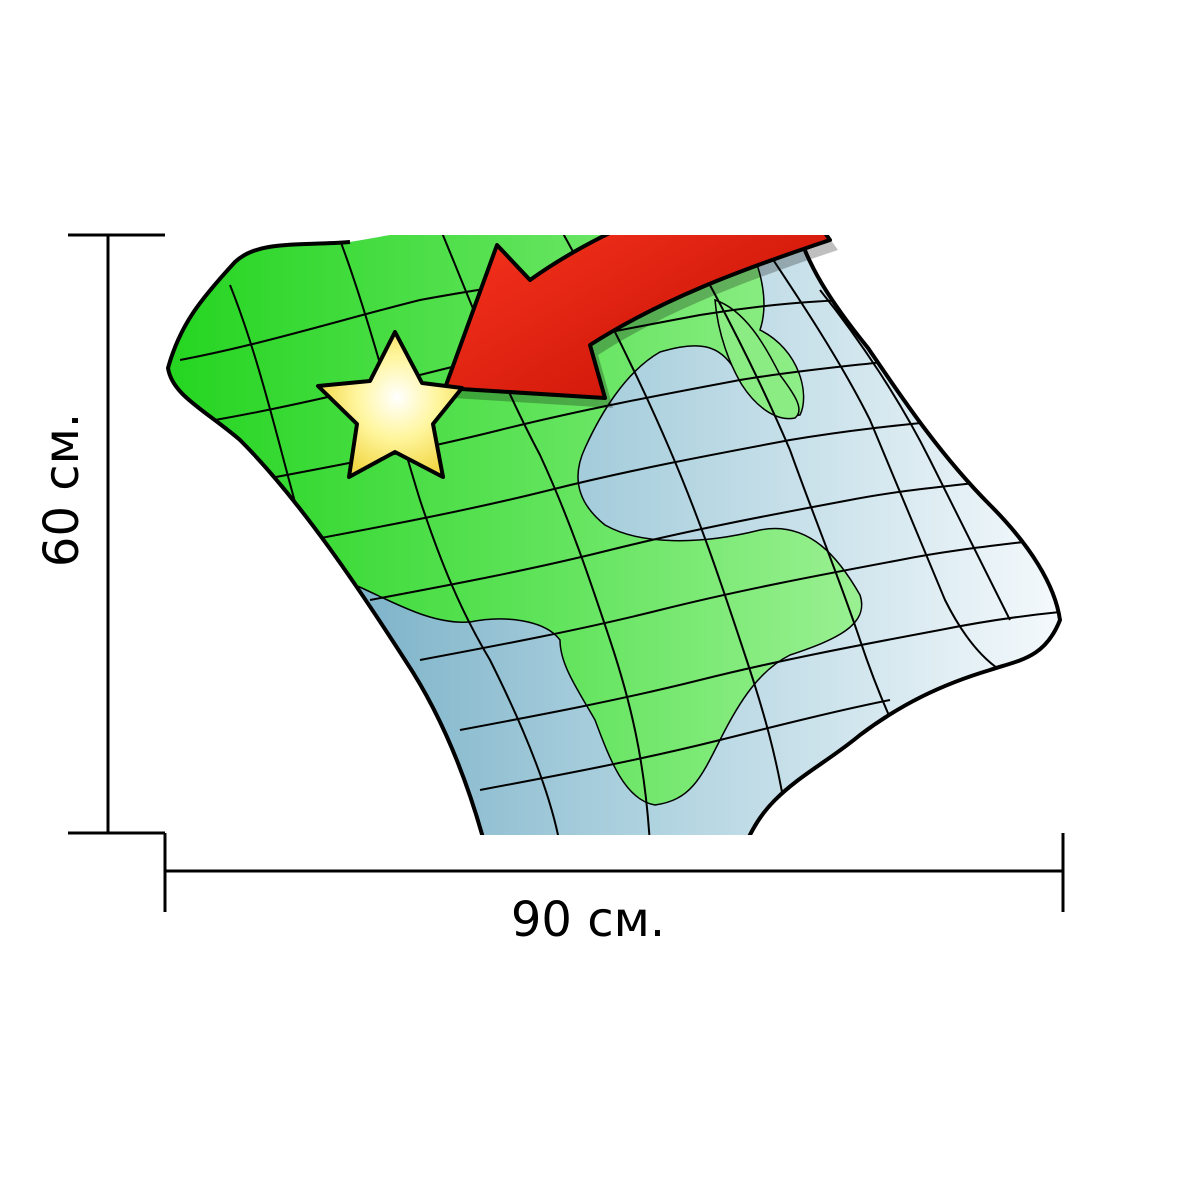 Image resolution: width=1200 pixels, height=1200 pixels. I want to click on width-label: 90 см., so click(588, 920).